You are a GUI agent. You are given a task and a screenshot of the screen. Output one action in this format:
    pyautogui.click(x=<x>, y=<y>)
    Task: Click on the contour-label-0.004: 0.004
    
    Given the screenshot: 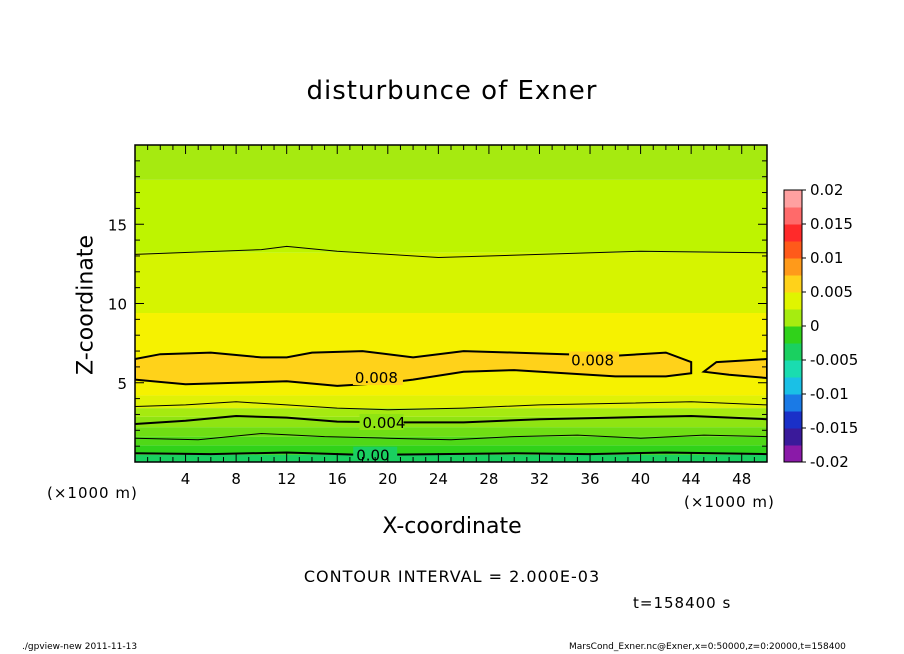 What is the action you would take?
    pyautogui.click(x=384, y=423)
    